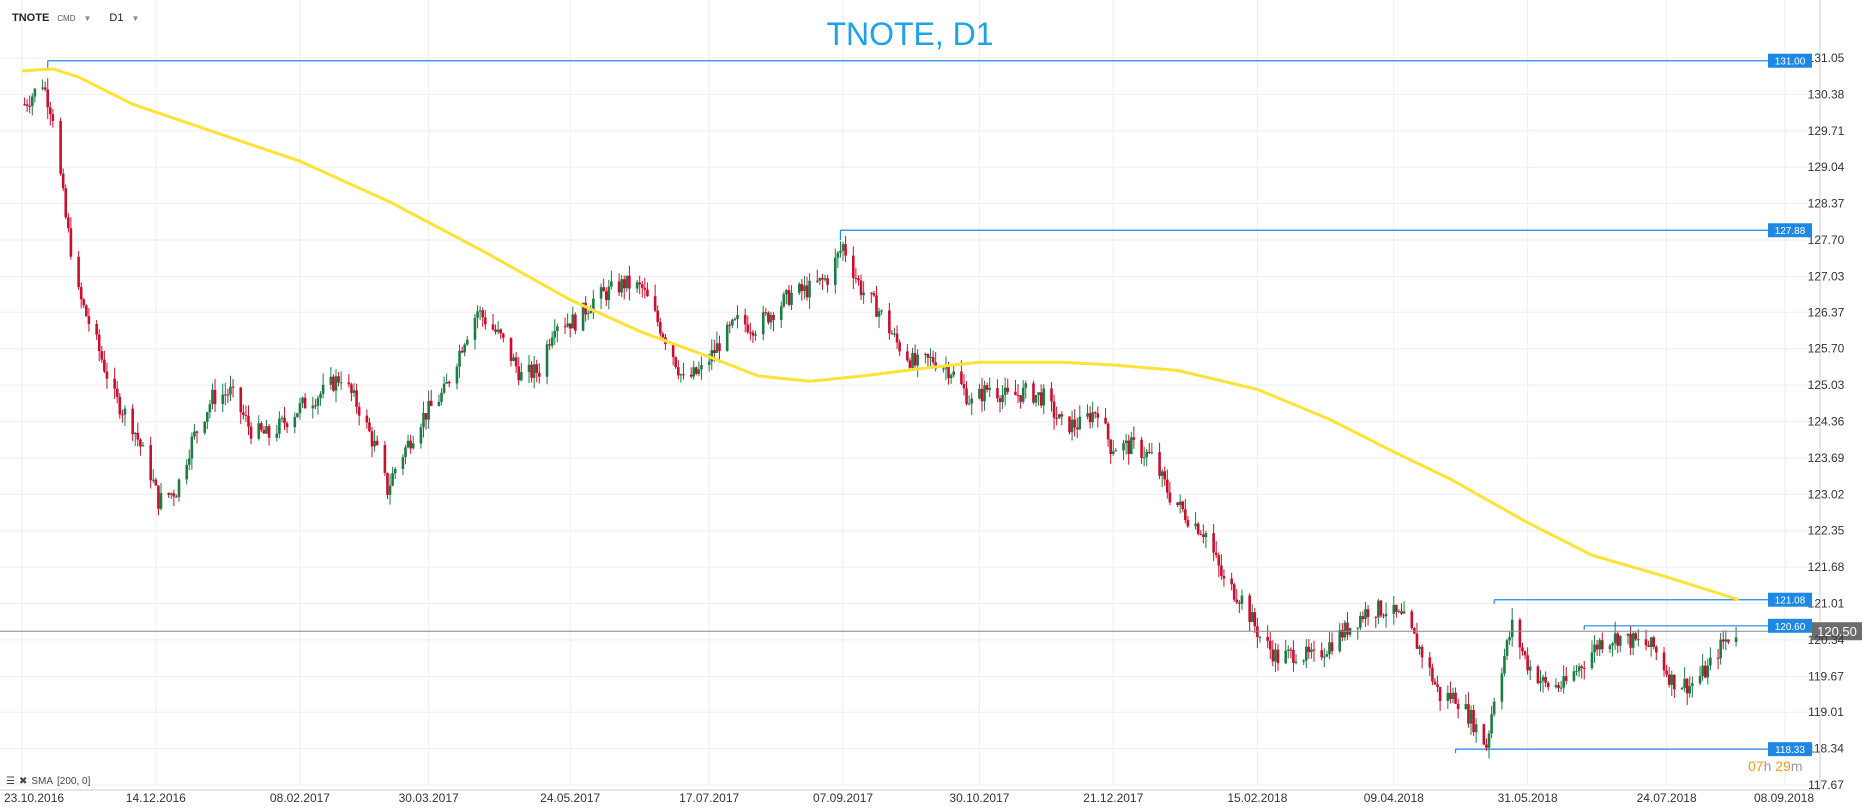  Describe the element at coordinates (31, 18) in the screenshot. I see `symbol-name: TNOTE` at that location.